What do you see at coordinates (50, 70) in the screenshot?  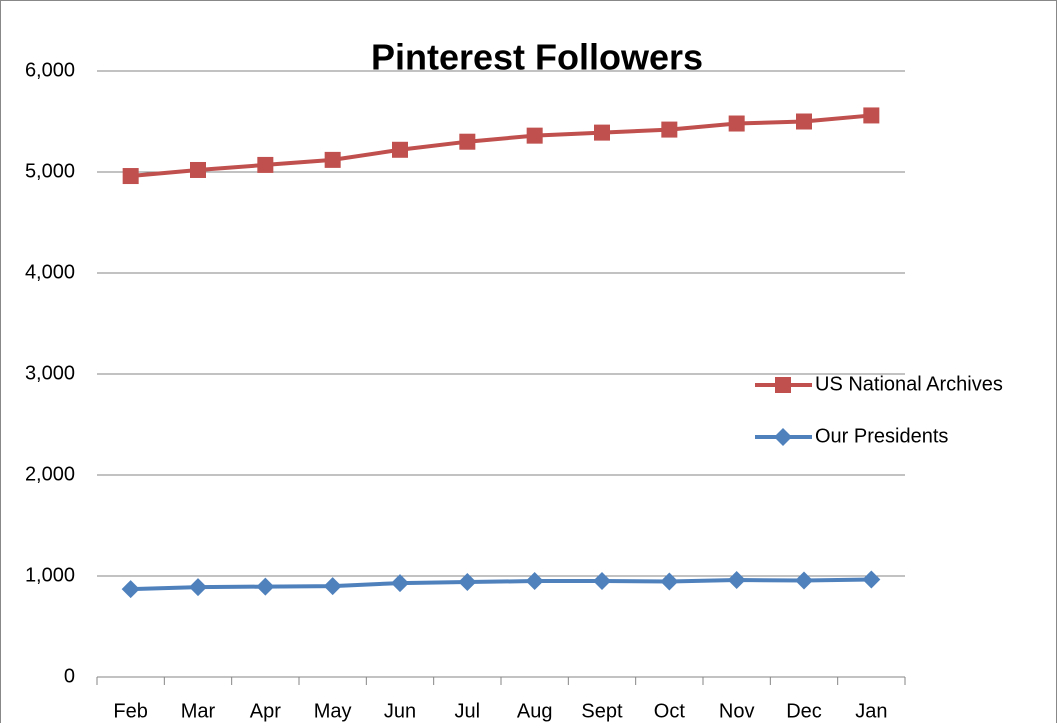 I see `y-tick-label: 6,000` at bounding box center [50, 70].